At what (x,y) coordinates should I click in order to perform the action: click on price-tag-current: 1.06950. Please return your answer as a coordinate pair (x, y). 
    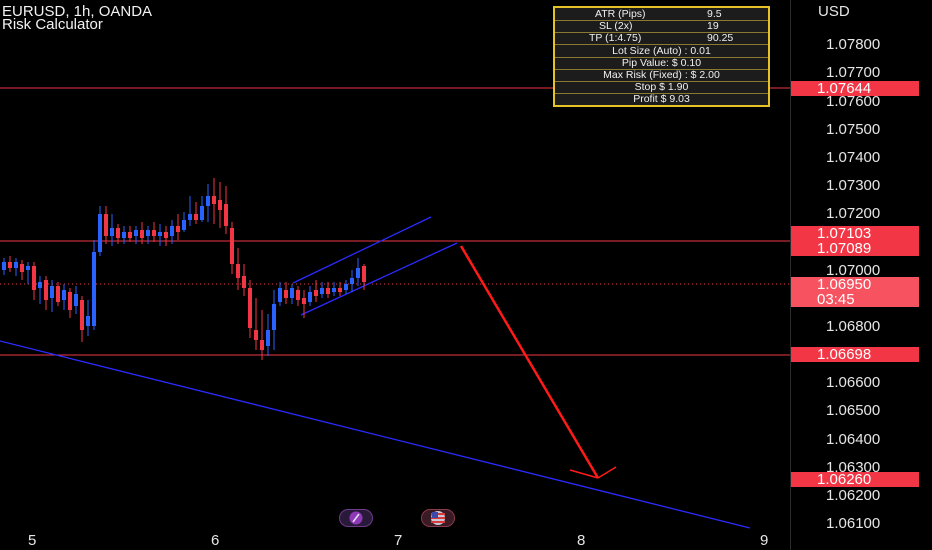
    Looking at the image, I should click on (855, 284).